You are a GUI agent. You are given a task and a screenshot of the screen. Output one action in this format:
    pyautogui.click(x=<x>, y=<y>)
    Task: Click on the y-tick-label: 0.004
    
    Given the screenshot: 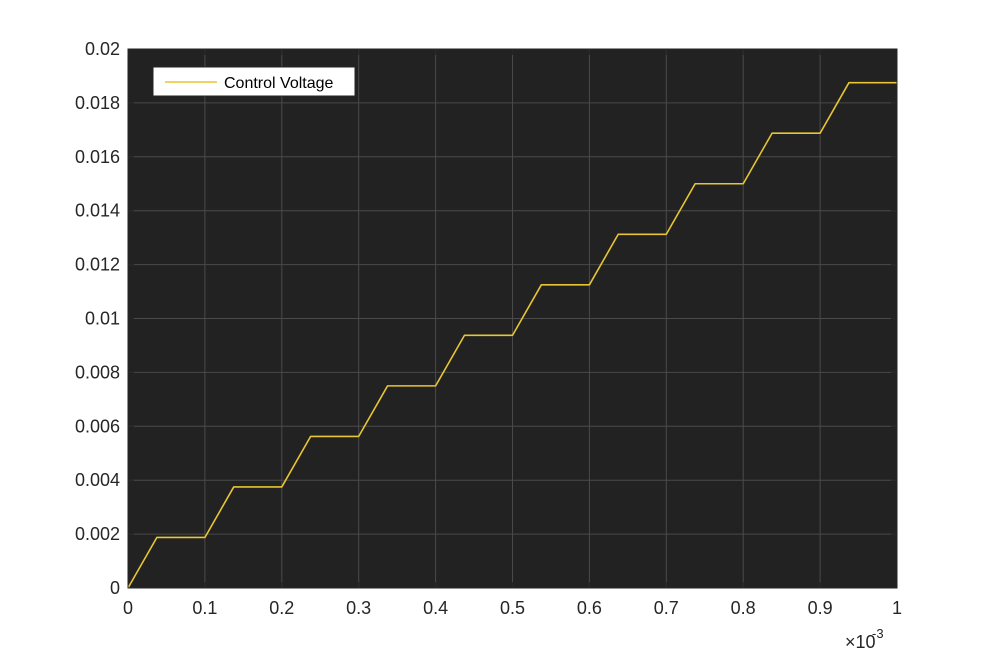 What is the action you would take?
    pyautogui.click(x=97, y=480)
    